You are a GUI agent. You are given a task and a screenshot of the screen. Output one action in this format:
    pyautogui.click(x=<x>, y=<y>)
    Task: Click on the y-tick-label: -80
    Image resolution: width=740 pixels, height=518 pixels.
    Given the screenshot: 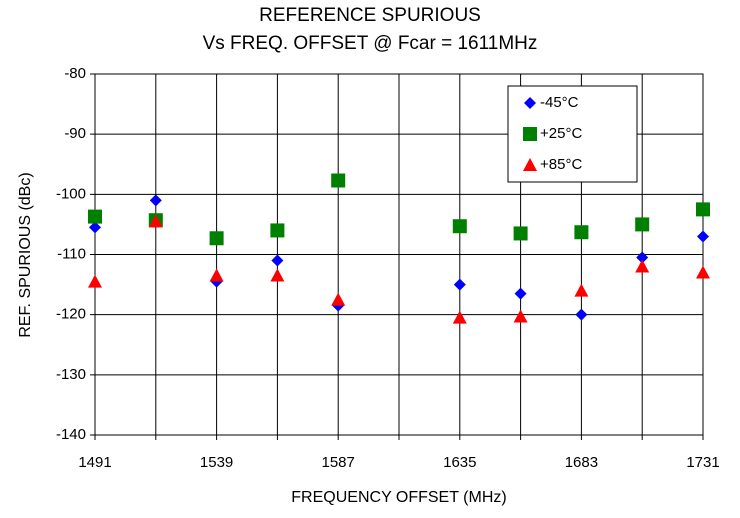 What is the action you would take?
    pyautogui.click(x=75, y=73)
    